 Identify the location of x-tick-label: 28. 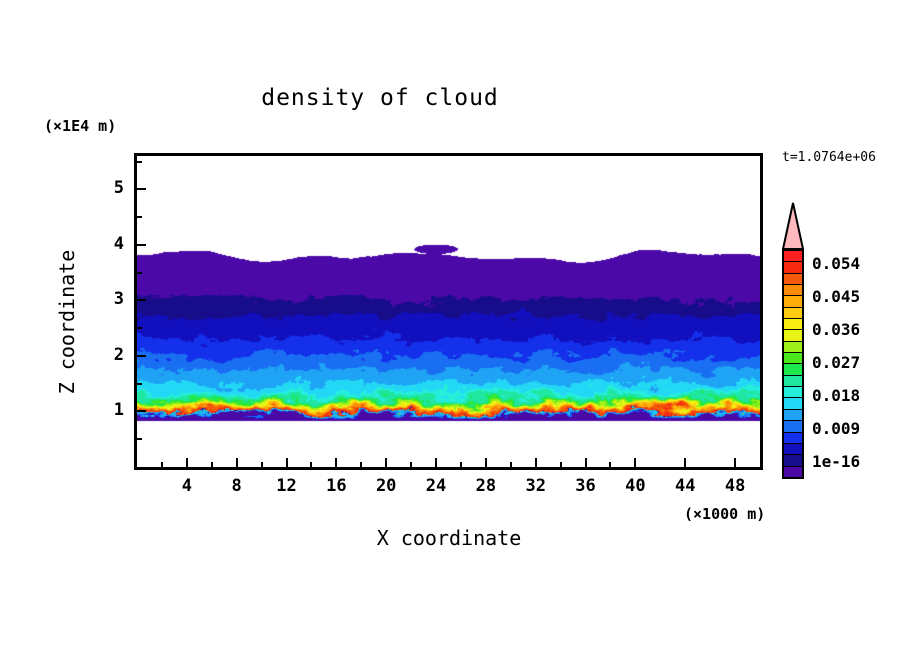
(486, 486).